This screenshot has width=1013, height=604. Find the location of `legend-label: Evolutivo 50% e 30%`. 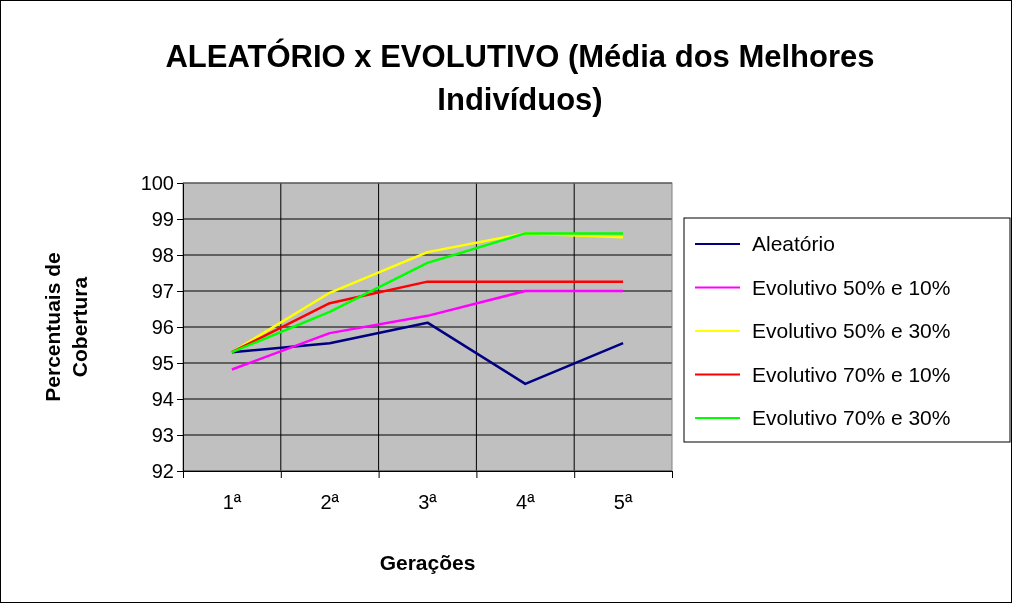

legend-label: Evolutivo 50% e 30% is located at coordinates (851, 330).